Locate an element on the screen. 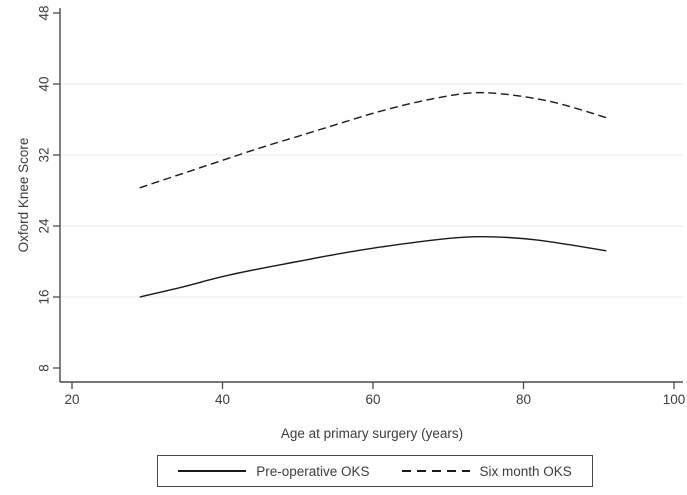  y-tick-label: 24 is located at coordinates (44, 226).